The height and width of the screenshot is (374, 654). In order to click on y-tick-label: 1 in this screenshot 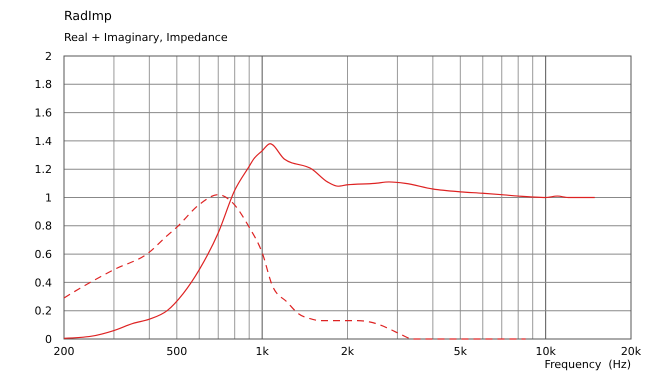, I will do `click(48, 197)`.